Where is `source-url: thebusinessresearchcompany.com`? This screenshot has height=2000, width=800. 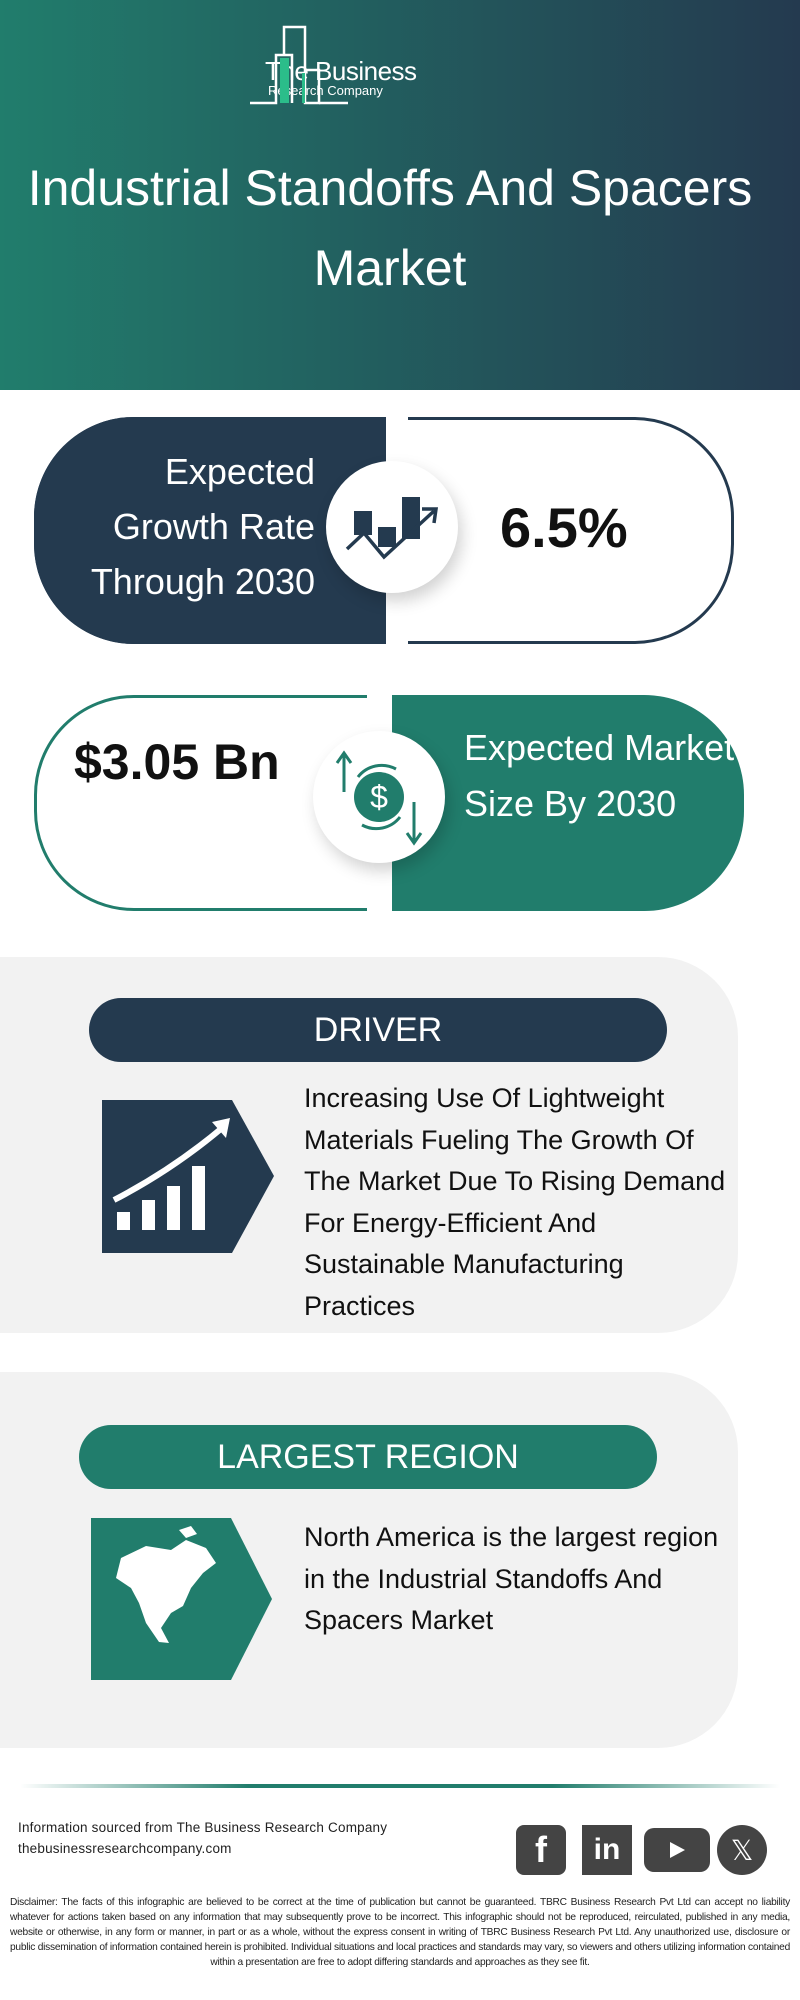
source-url: thebusinessresearchcompany.com is located at coordinates (125, 1848).